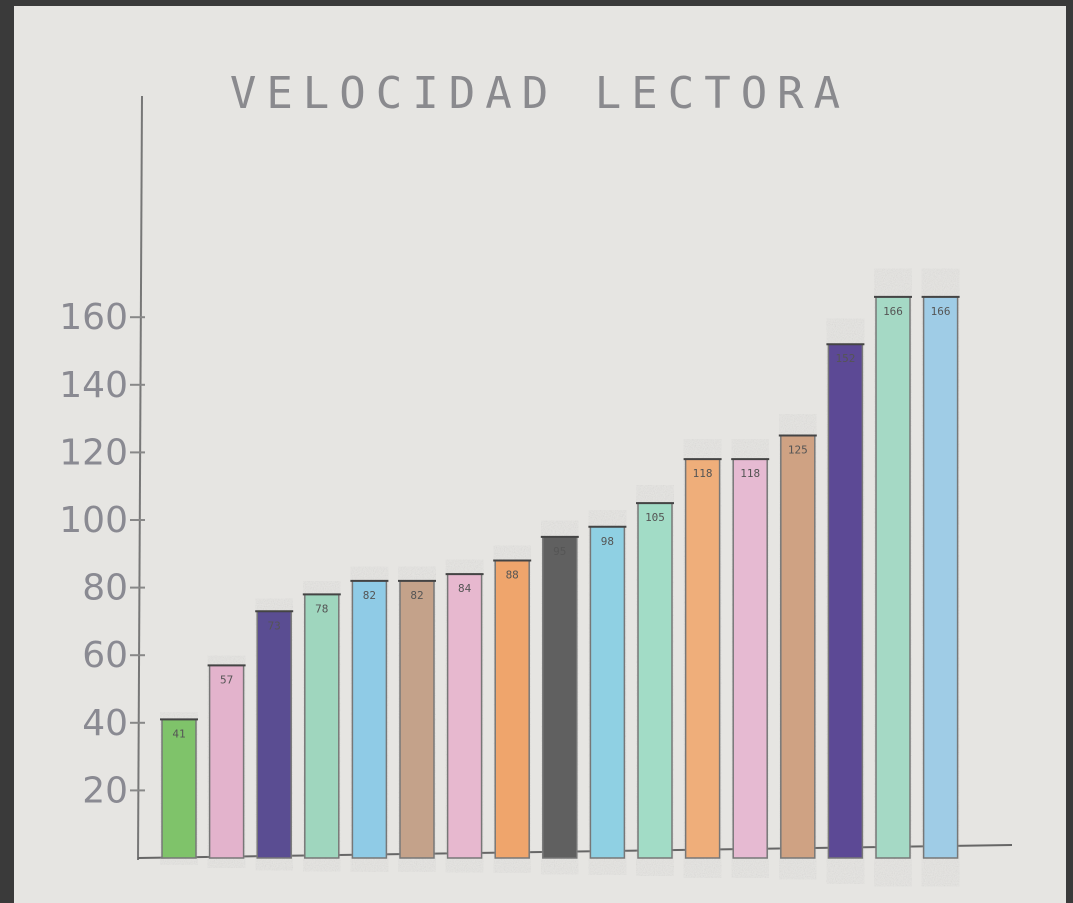  I want to click on bar-value-label: 84, so click(465, 588).